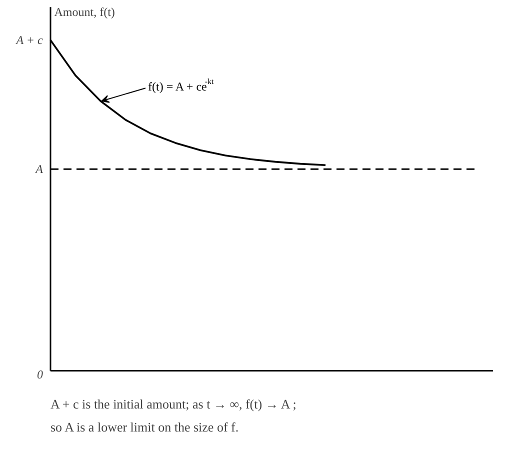 The image size is (505, 476). What do you see at coordinates (173, 415) in the screenshot?
I see `text: A + c is the initial amount; as t → ∞, f(t) → A ; so A is a lower limit on the size of f.` at bounding box center [173, 415].